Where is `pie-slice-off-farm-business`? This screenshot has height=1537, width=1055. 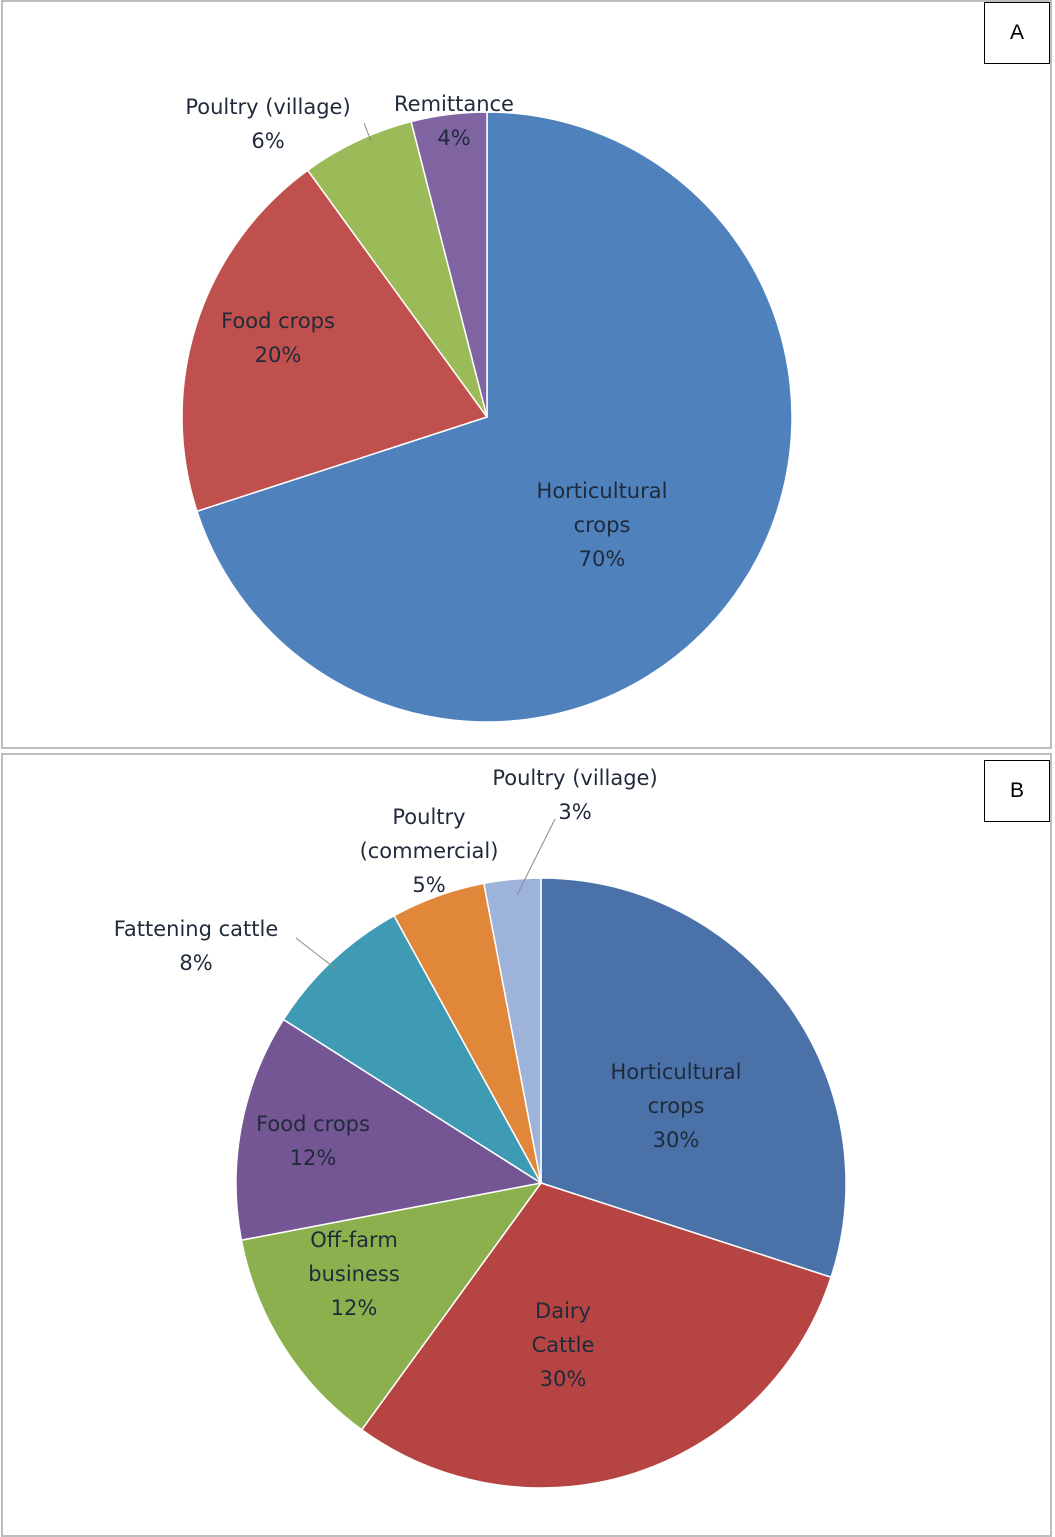 pie-slice-off-farm-business is located at coordinates (391, 1306).